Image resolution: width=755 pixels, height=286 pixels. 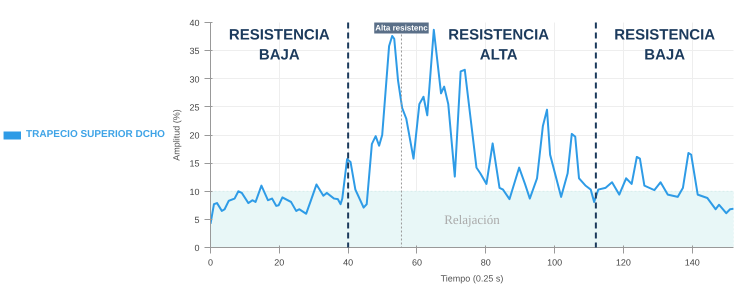 What do you see at coordinates (176, 135) in the screenshot?
I see `y-axis-title: Amplitud (%)` at bounding box center [176, 135].